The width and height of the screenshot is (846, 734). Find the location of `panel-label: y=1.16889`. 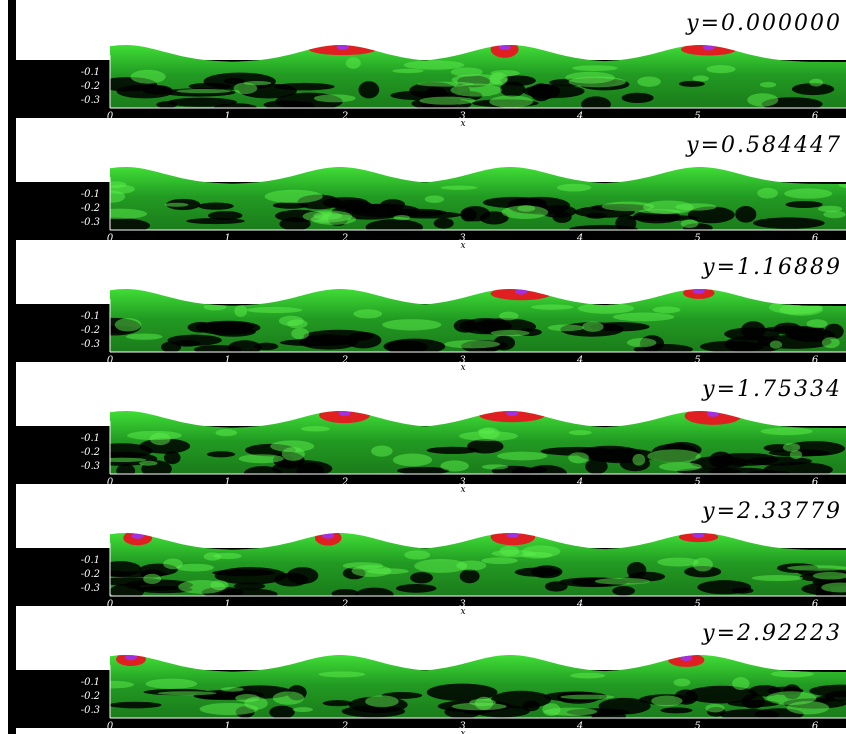

panel-label: y=1.16889 is located at coordinates (771, 267).